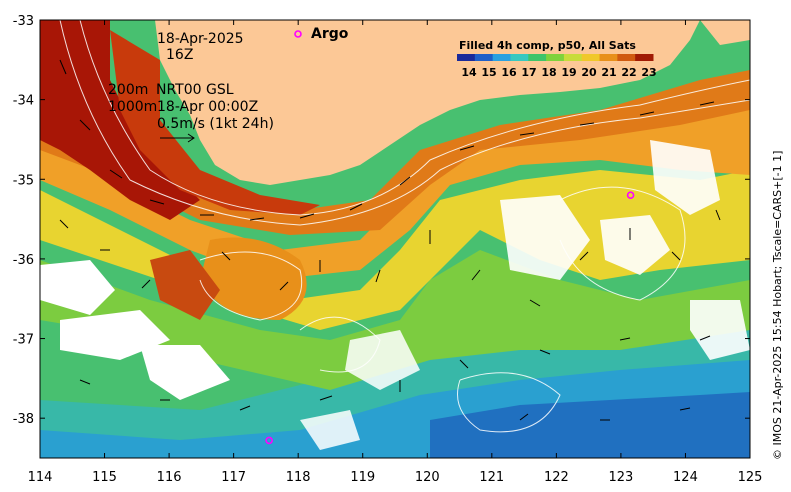 Image resolution: width=791 pixels, height=492 pixels. I want to click on lon-tick-labels: 114 115 116 117 118 119 120 121 122 123 124 125, so click(395, 477).